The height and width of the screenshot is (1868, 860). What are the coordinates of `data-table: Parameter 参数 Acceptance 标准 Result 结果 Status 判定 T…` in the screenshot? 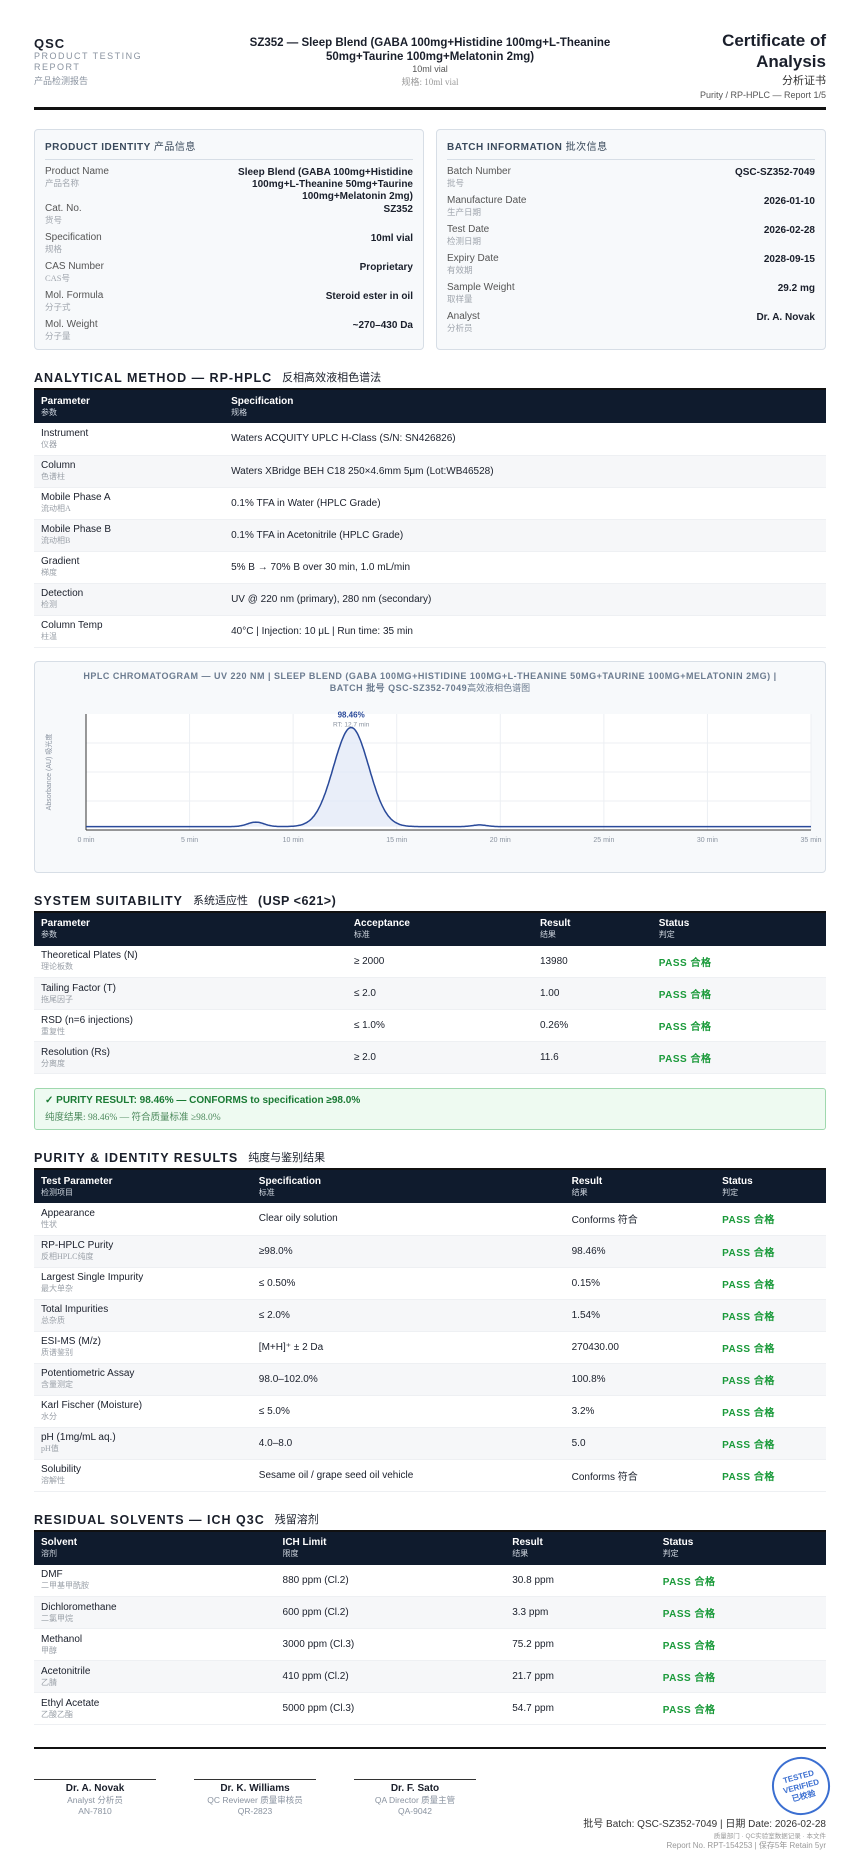 It's located at (430, 993).